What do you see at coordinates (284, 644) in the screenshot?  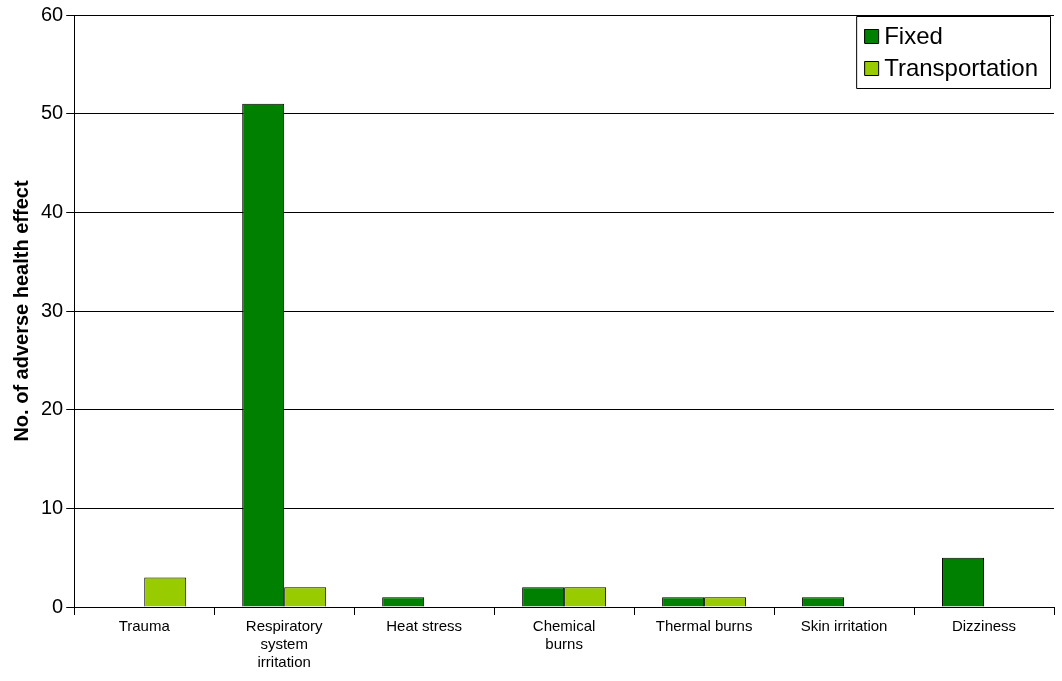 I see `x-tick-label: Respiratory system irritation` at bounding box center [284, 644].